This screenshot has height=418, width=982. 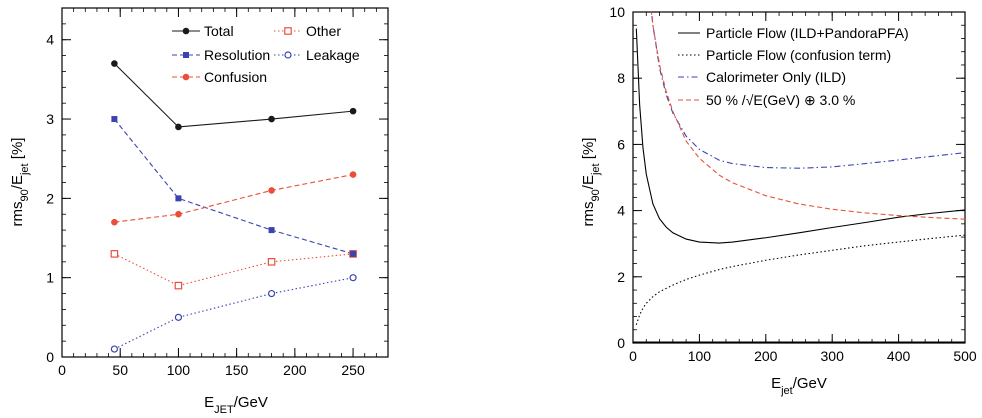 What do you see at coordinates (236, 405) in the screenshot?
I see `left-x-axis-label: EJET/GeV` at bounding box center [236, 405].